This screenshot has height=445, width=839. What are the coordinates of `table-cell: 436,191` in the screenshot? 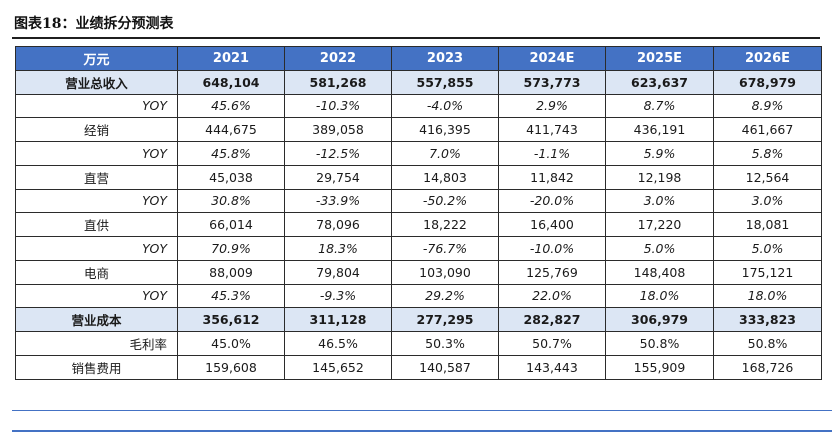 It's located at (659, 129).